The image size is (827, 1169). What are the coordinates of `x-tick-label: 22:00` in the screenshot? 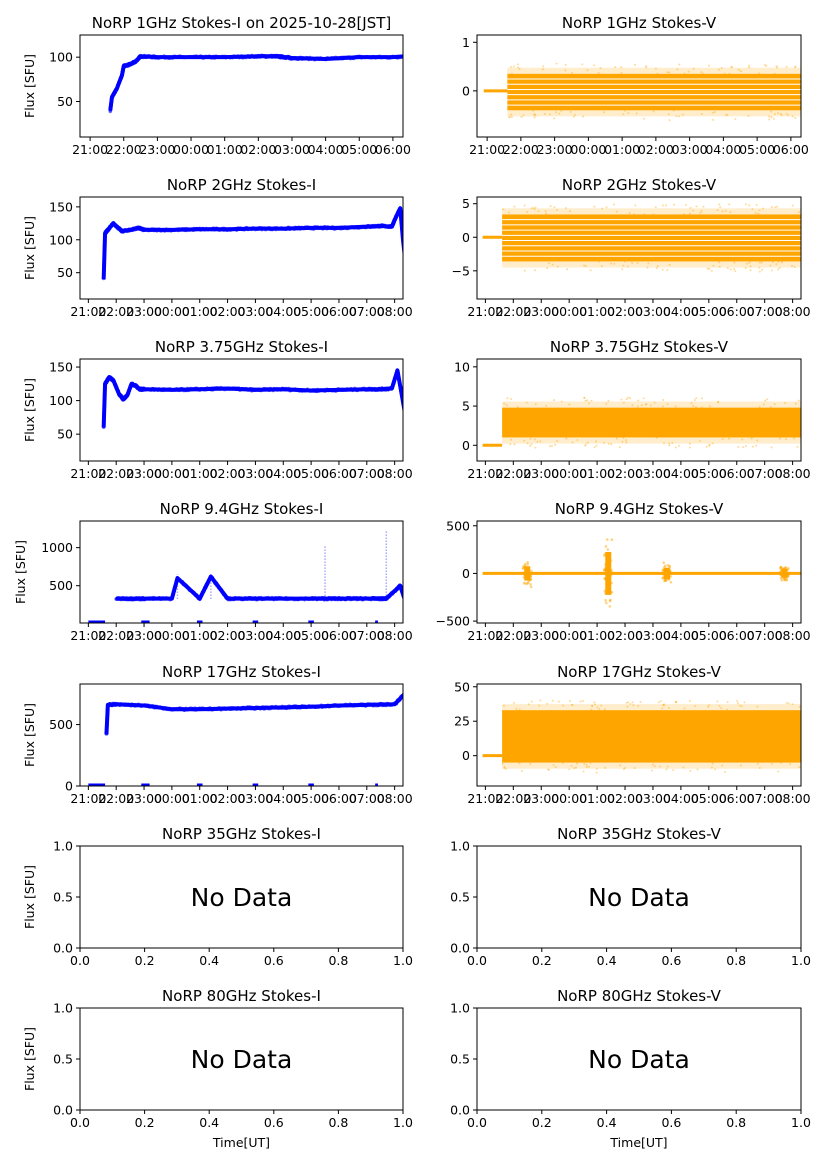 It's located at (116, 311).